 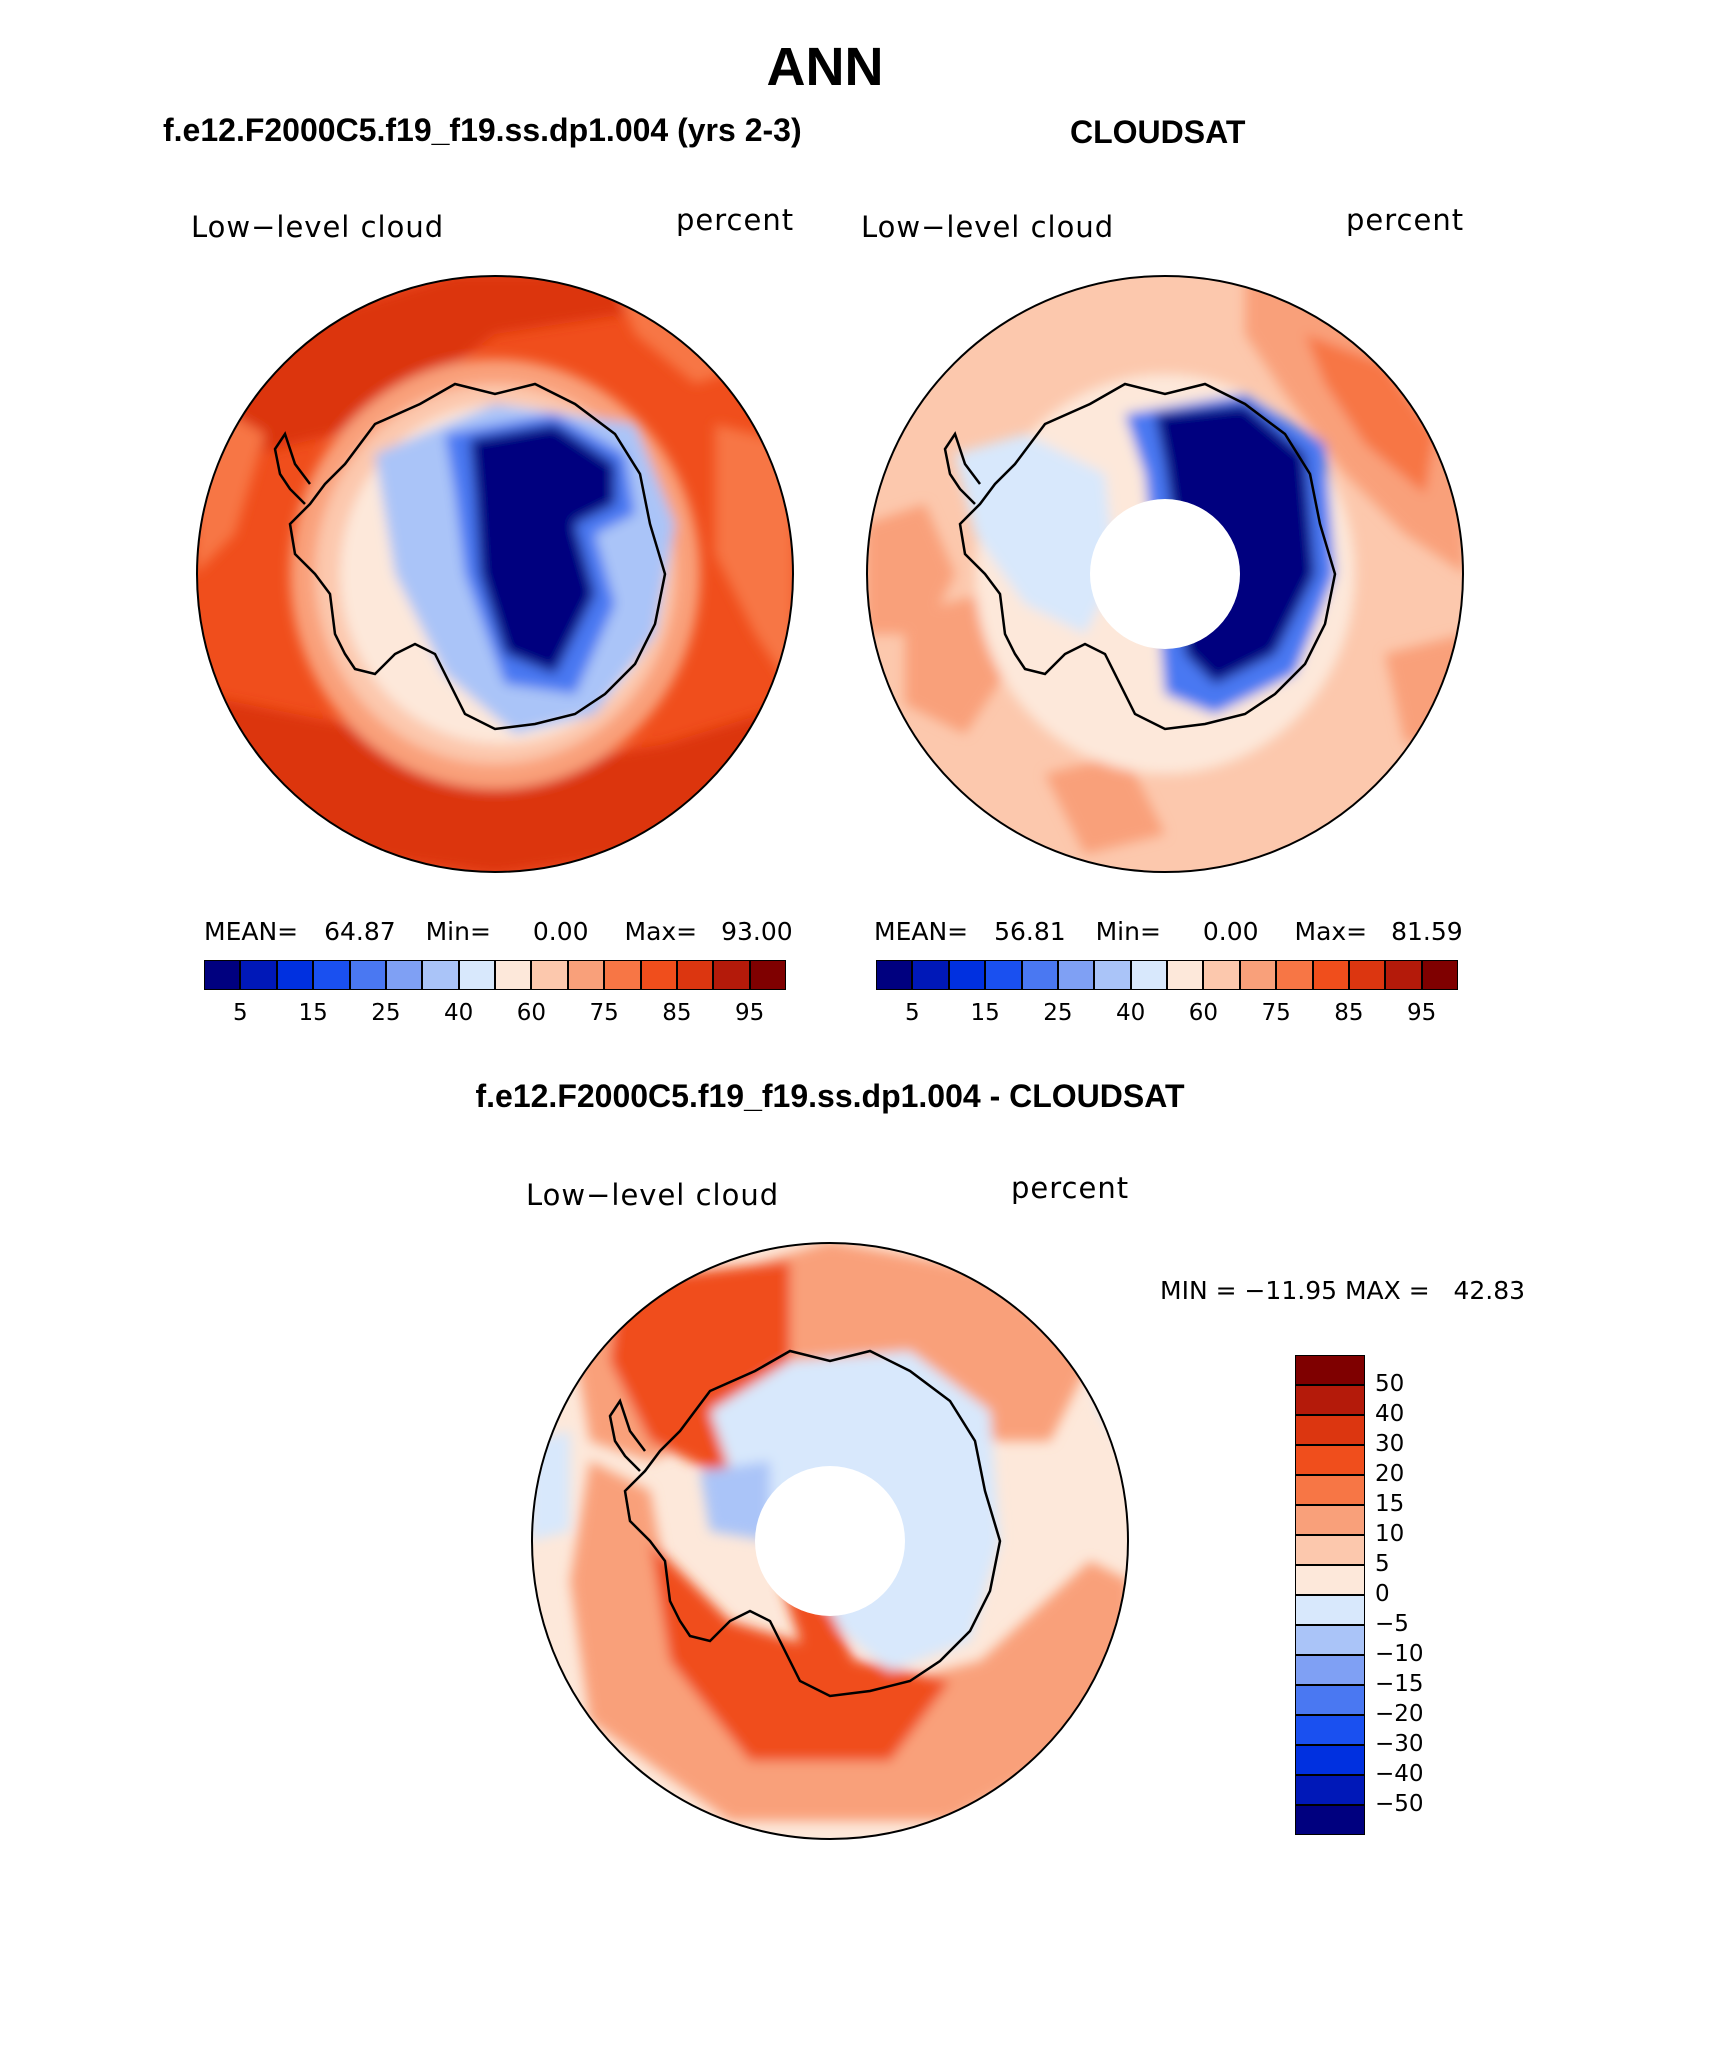 I want to click on panel-2-min: 0.00, so click(x=1230, y=931).